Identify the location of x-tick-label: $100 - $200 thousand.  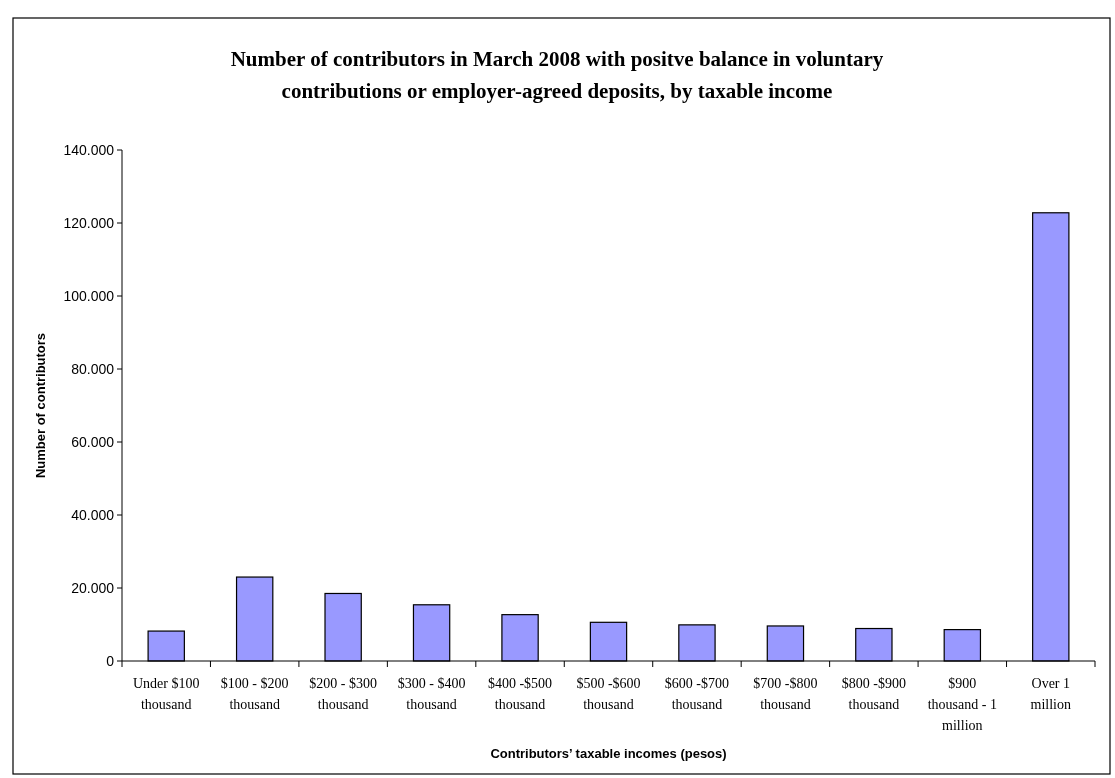
(254, 694).